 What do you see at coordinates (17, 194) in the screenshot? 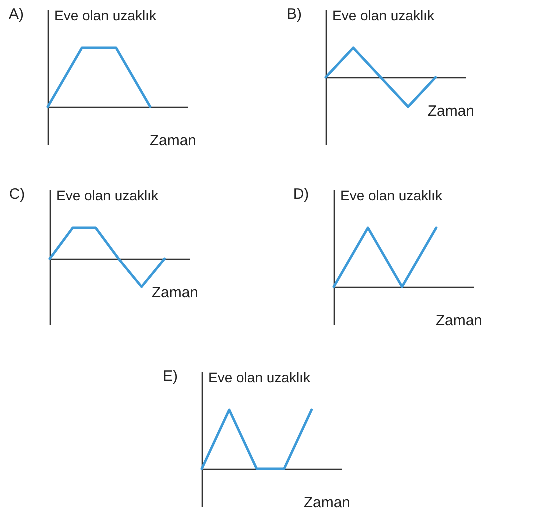
I see `chart-title: C)` at bounding box center [17, 194].